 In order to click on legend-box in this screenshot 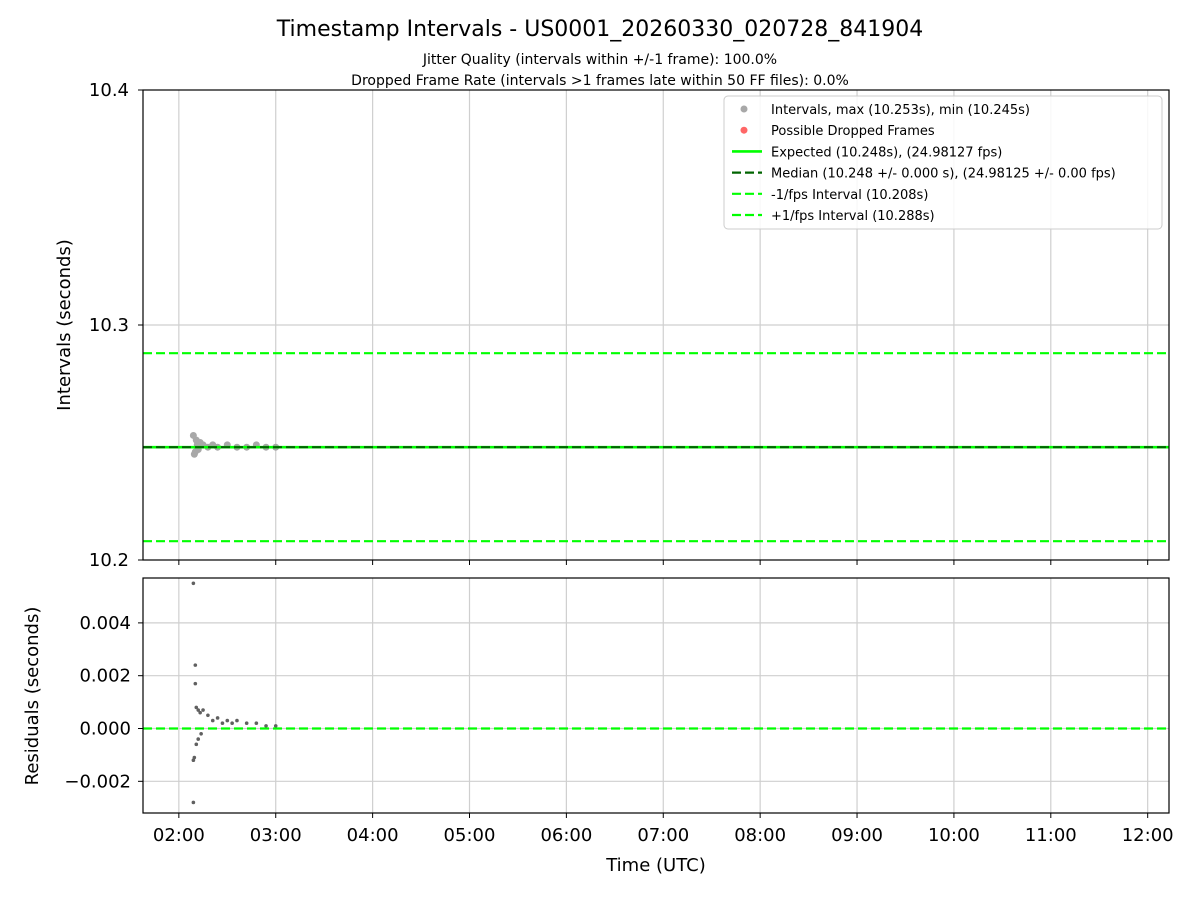, I will do `click(943, 162)`.